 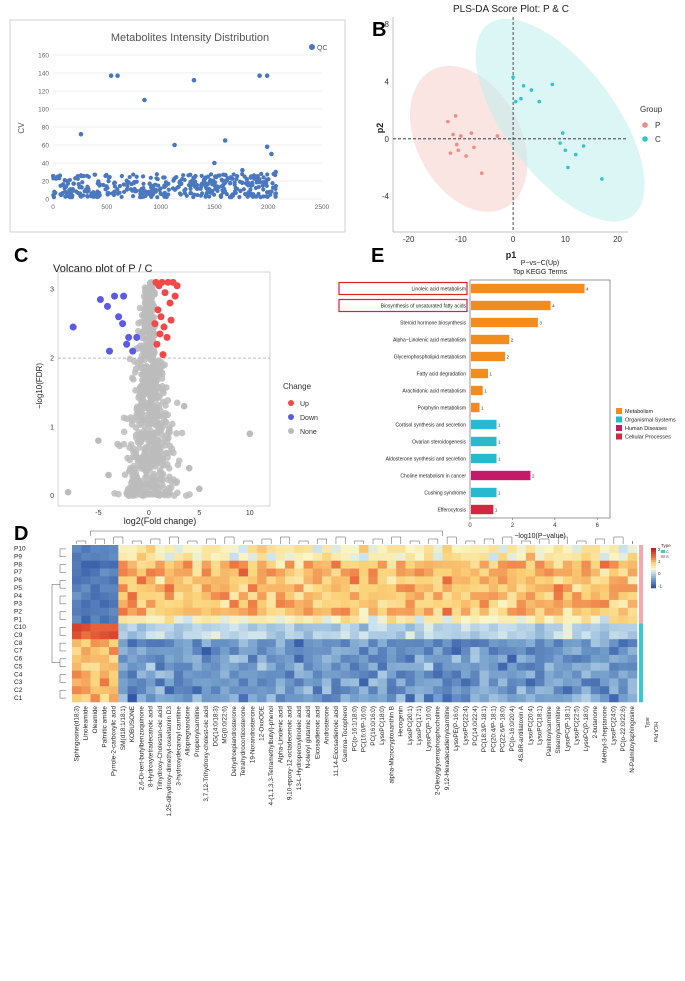 I want to click on point-b-p, so click(x=461, y=136).